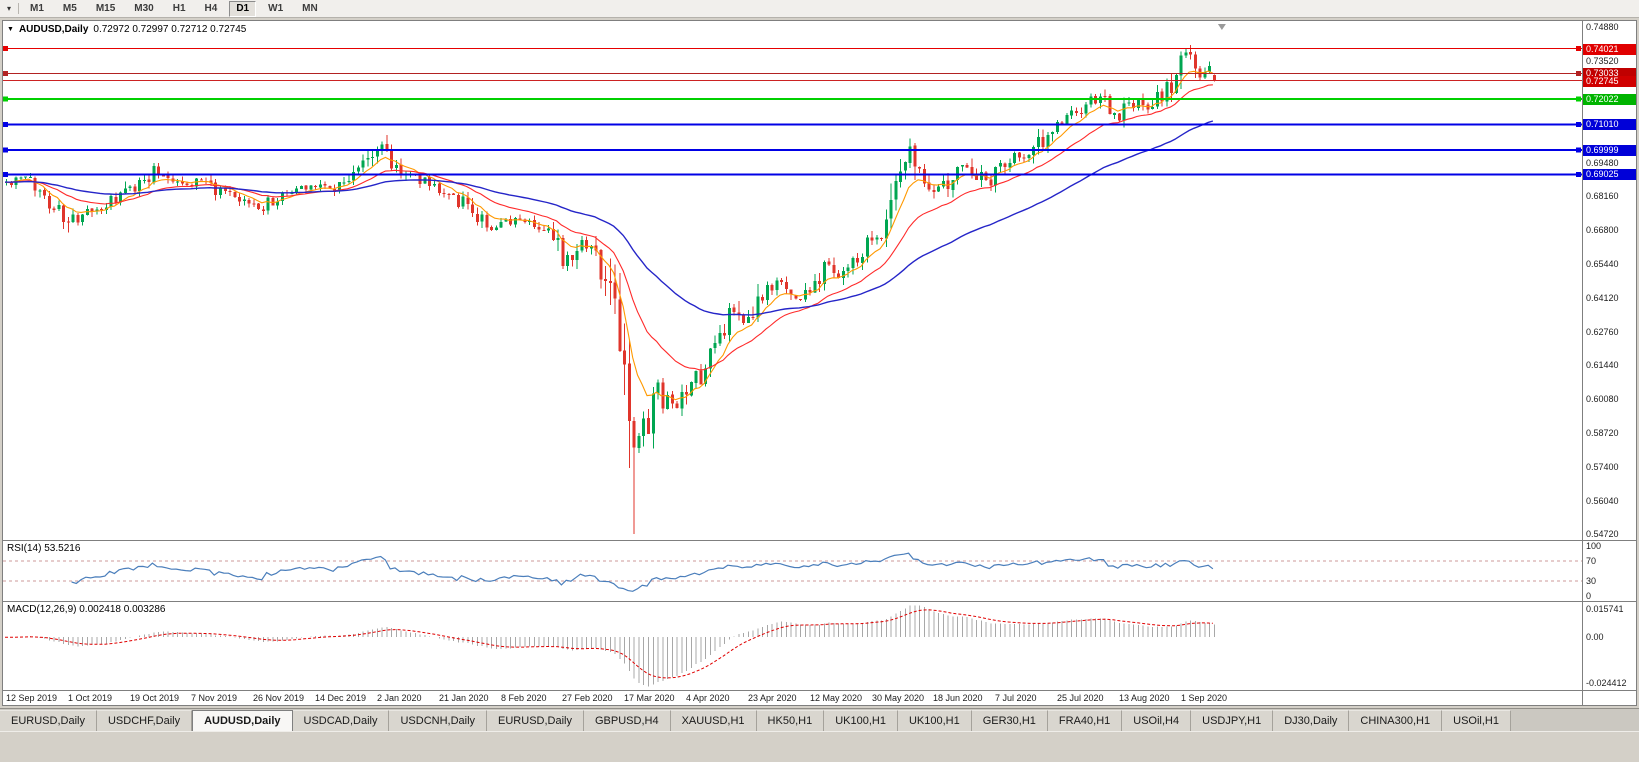 The image size is (1639, 762). What do you see at coordinates (1609, 81) in the screenshot?
I see `current-price-badge: 0.72745` at bounding box center [1609, 81].